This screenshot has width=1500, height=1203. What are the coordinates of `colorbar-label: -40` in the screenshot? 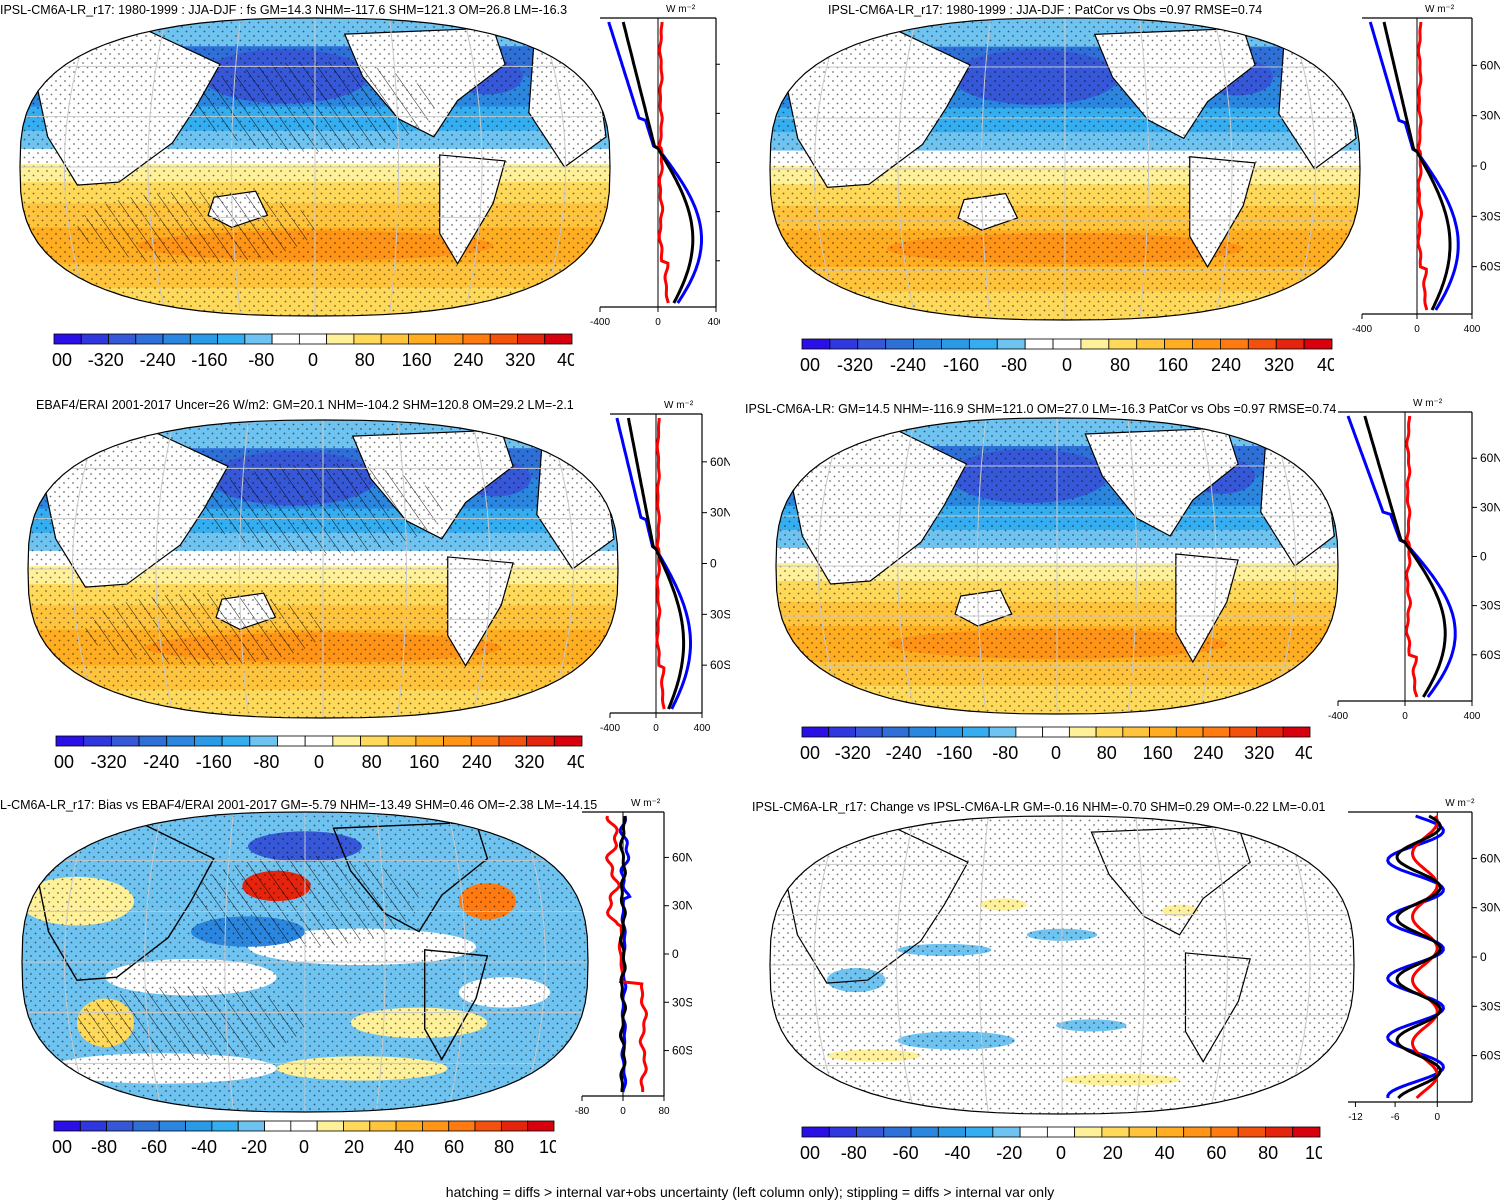 It's located at (204, 1147).